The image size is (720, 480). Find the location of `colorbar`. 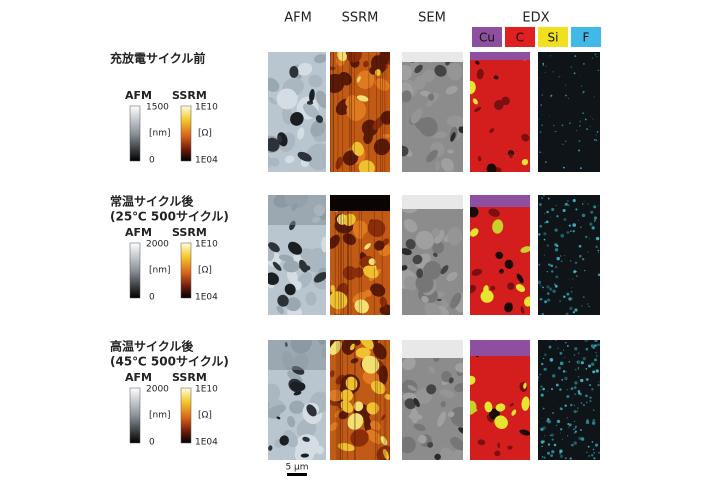

colorbar is located at coordinates (135, 133).